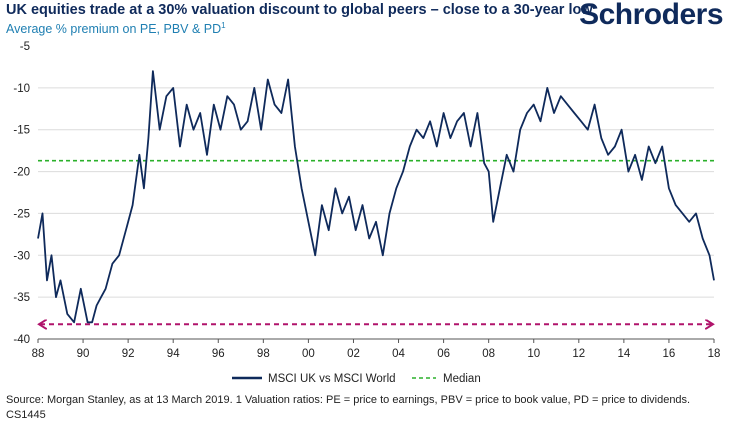  Describe the element at coordinates (21, 173) in the screenshot. I see `y-tick-label: -20` at that location.